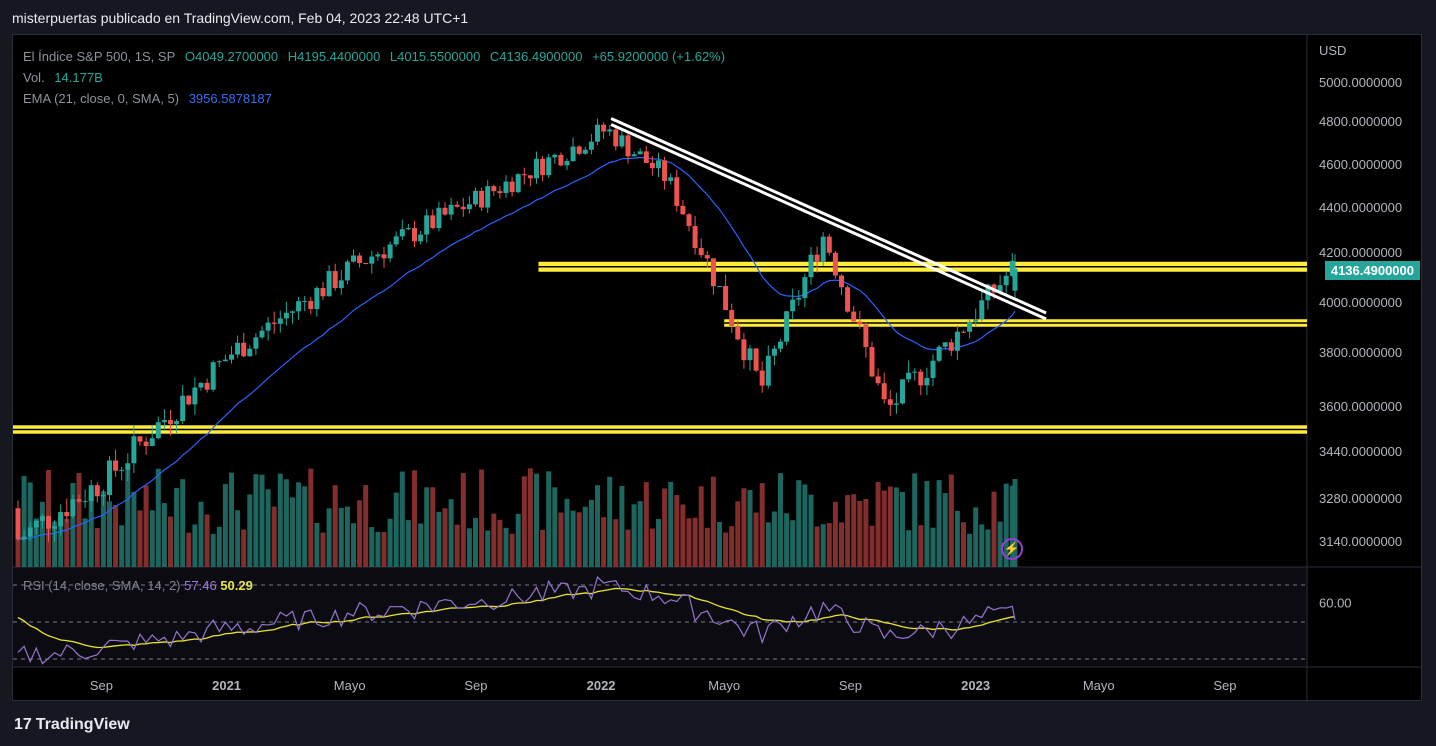  Describe the element at coordinates (1360, 451) in the screenshot. I see `price-tick-label: 3440.0000000` at that location.